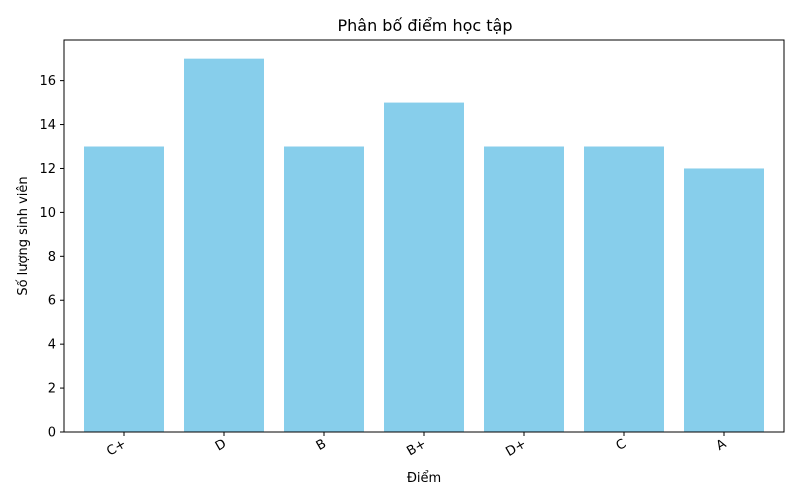 The height and width of the screenshot is (500, 800). I want to click on bar-D, so click(224, 245).